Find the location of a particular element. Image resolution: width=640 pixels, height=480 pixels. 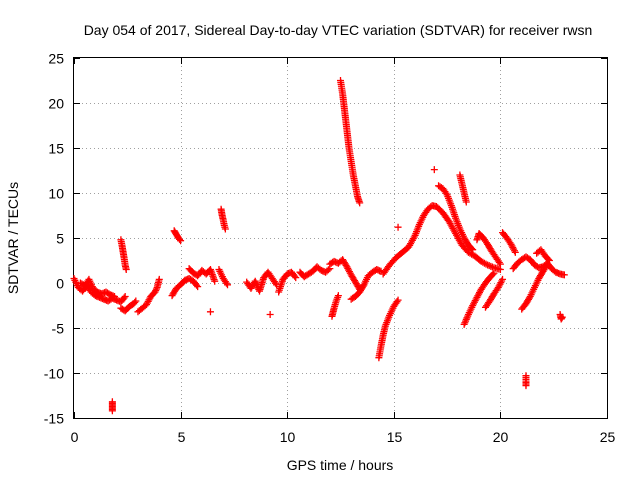

y-tick-label: -5 is located at coordinates (58, 329).